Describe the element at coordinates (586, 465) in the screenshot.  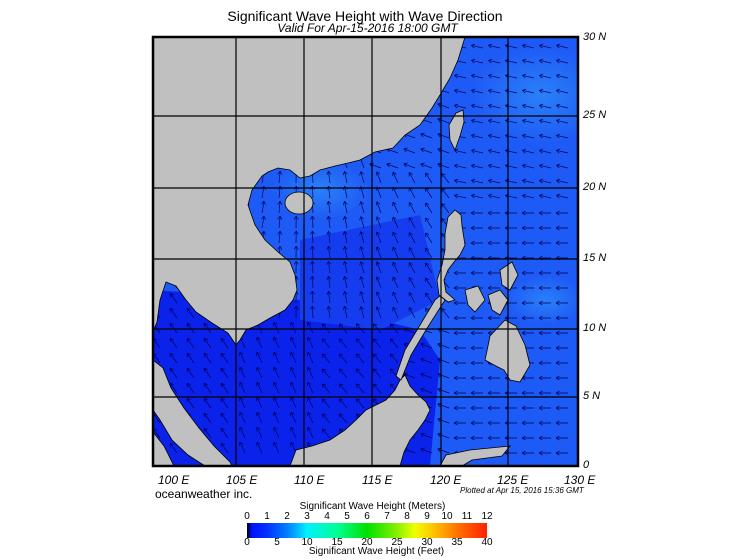
I see `lat-label: 0` at that location.